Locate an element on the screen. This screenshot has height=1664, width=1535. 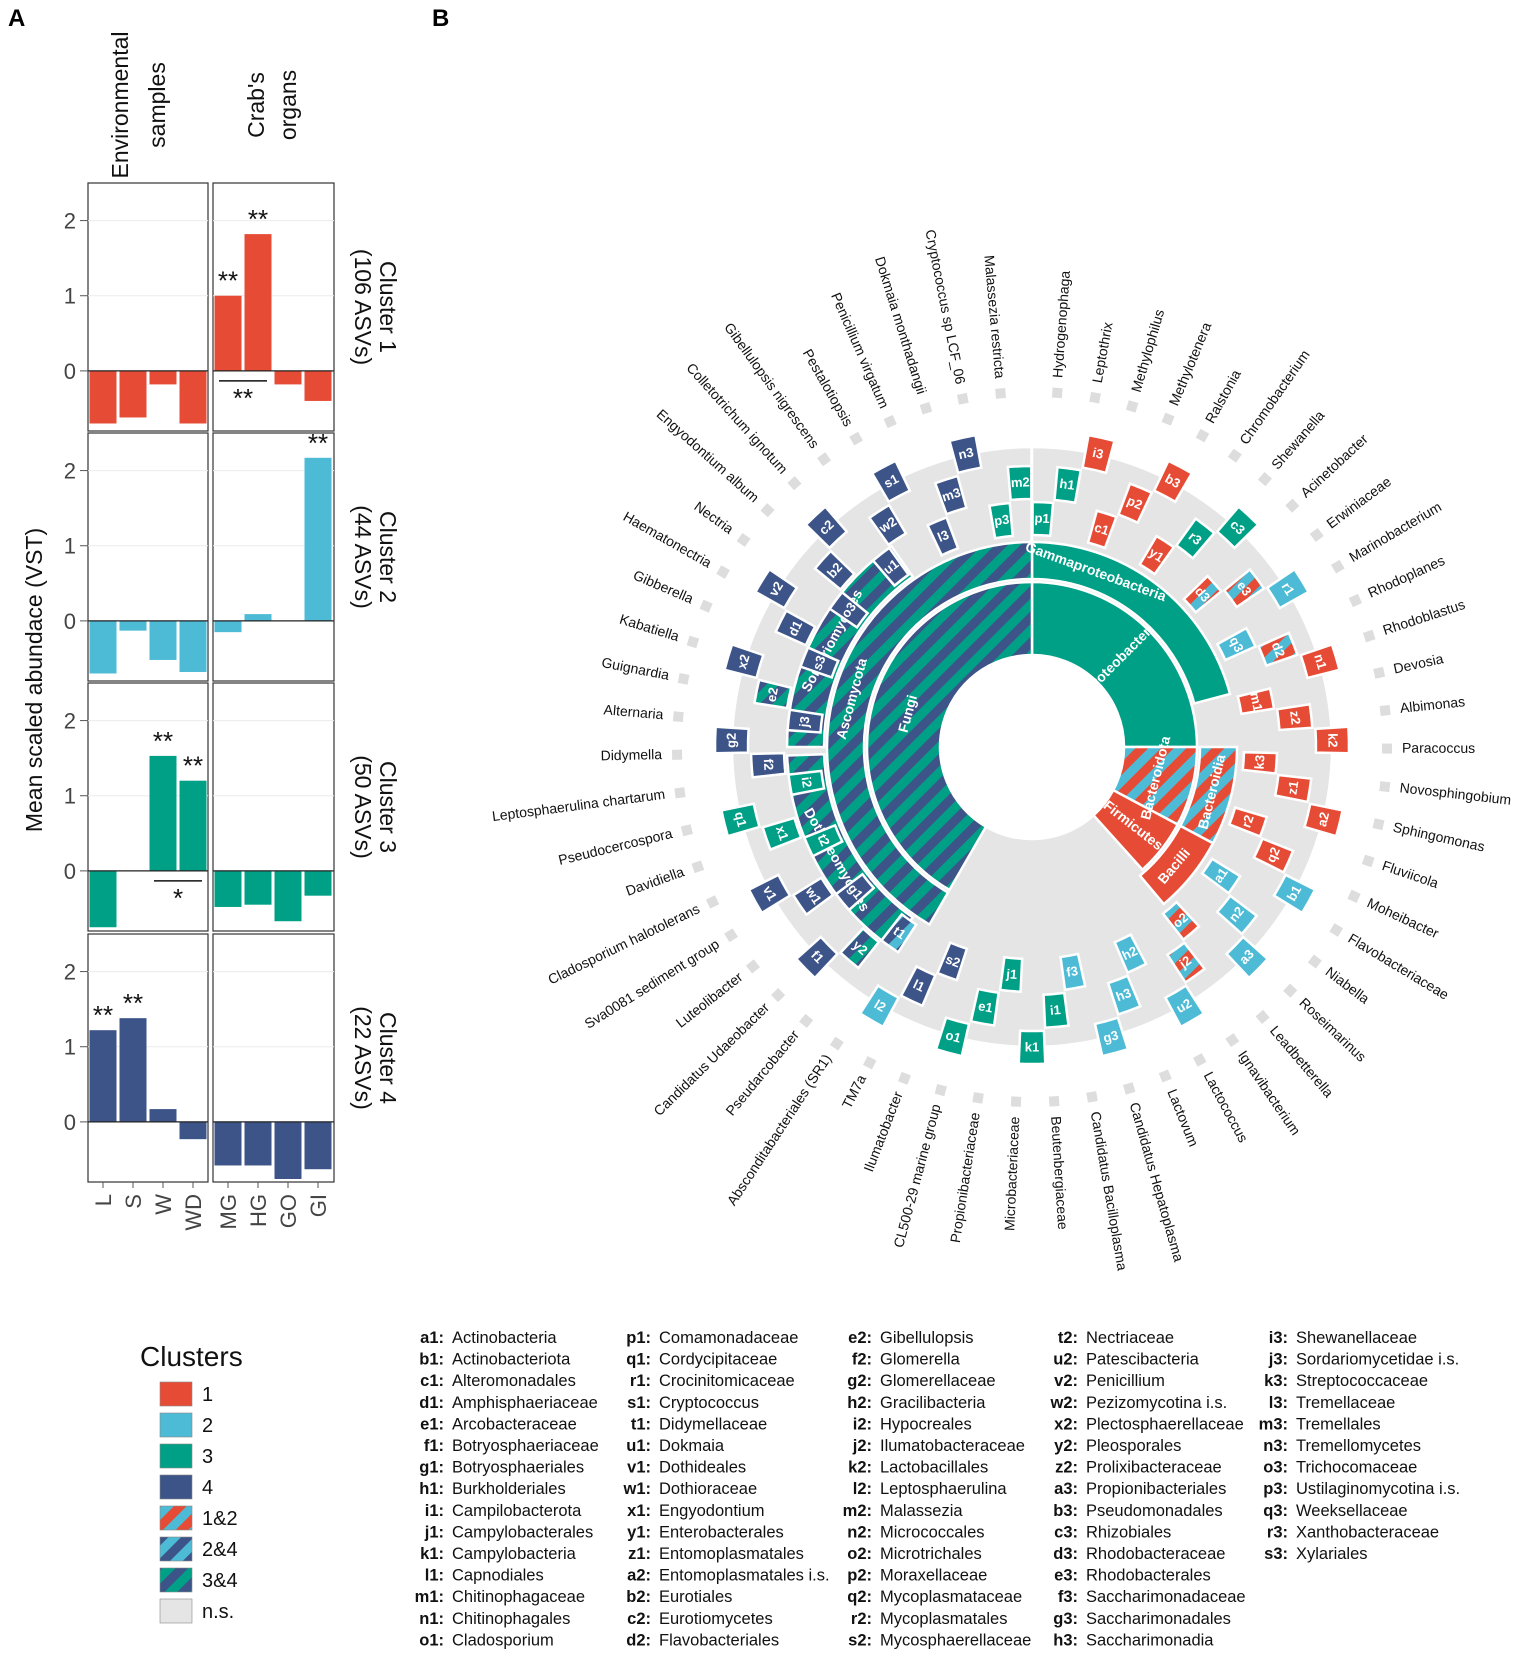
order-wedge-u1 is located at coordinates (891, 567).